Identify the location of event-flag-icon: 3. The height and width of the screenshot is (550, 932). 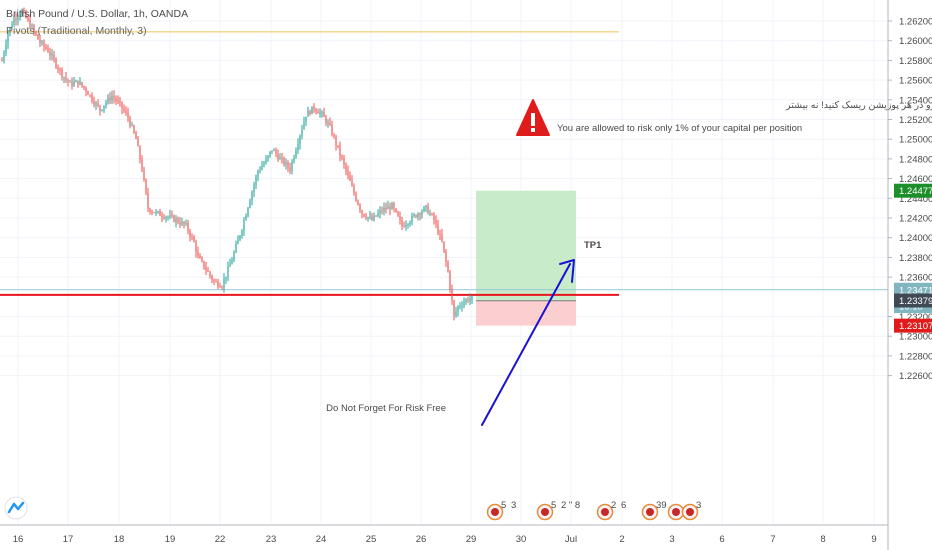
(691, 510).